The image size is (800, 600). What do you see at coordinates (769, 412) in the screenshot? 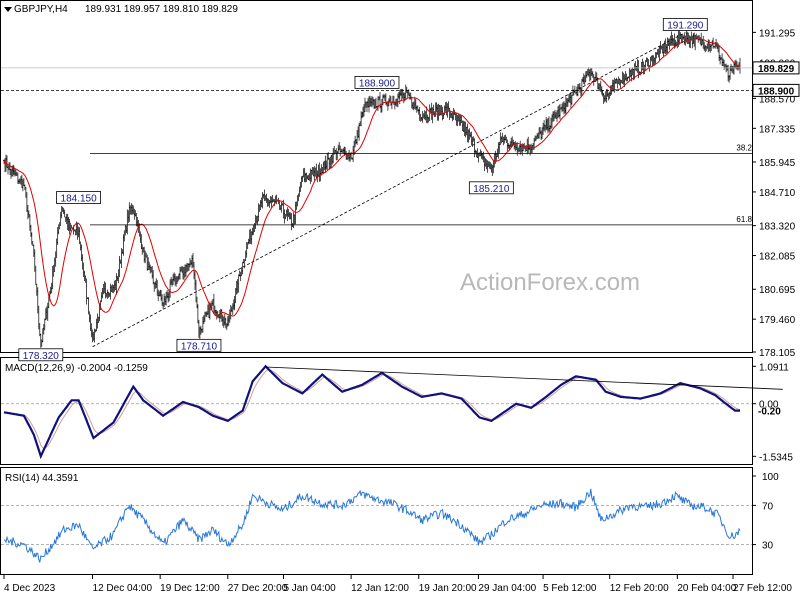
I see `macd-value-tag: -0.20` at bounding box center [769, 412].